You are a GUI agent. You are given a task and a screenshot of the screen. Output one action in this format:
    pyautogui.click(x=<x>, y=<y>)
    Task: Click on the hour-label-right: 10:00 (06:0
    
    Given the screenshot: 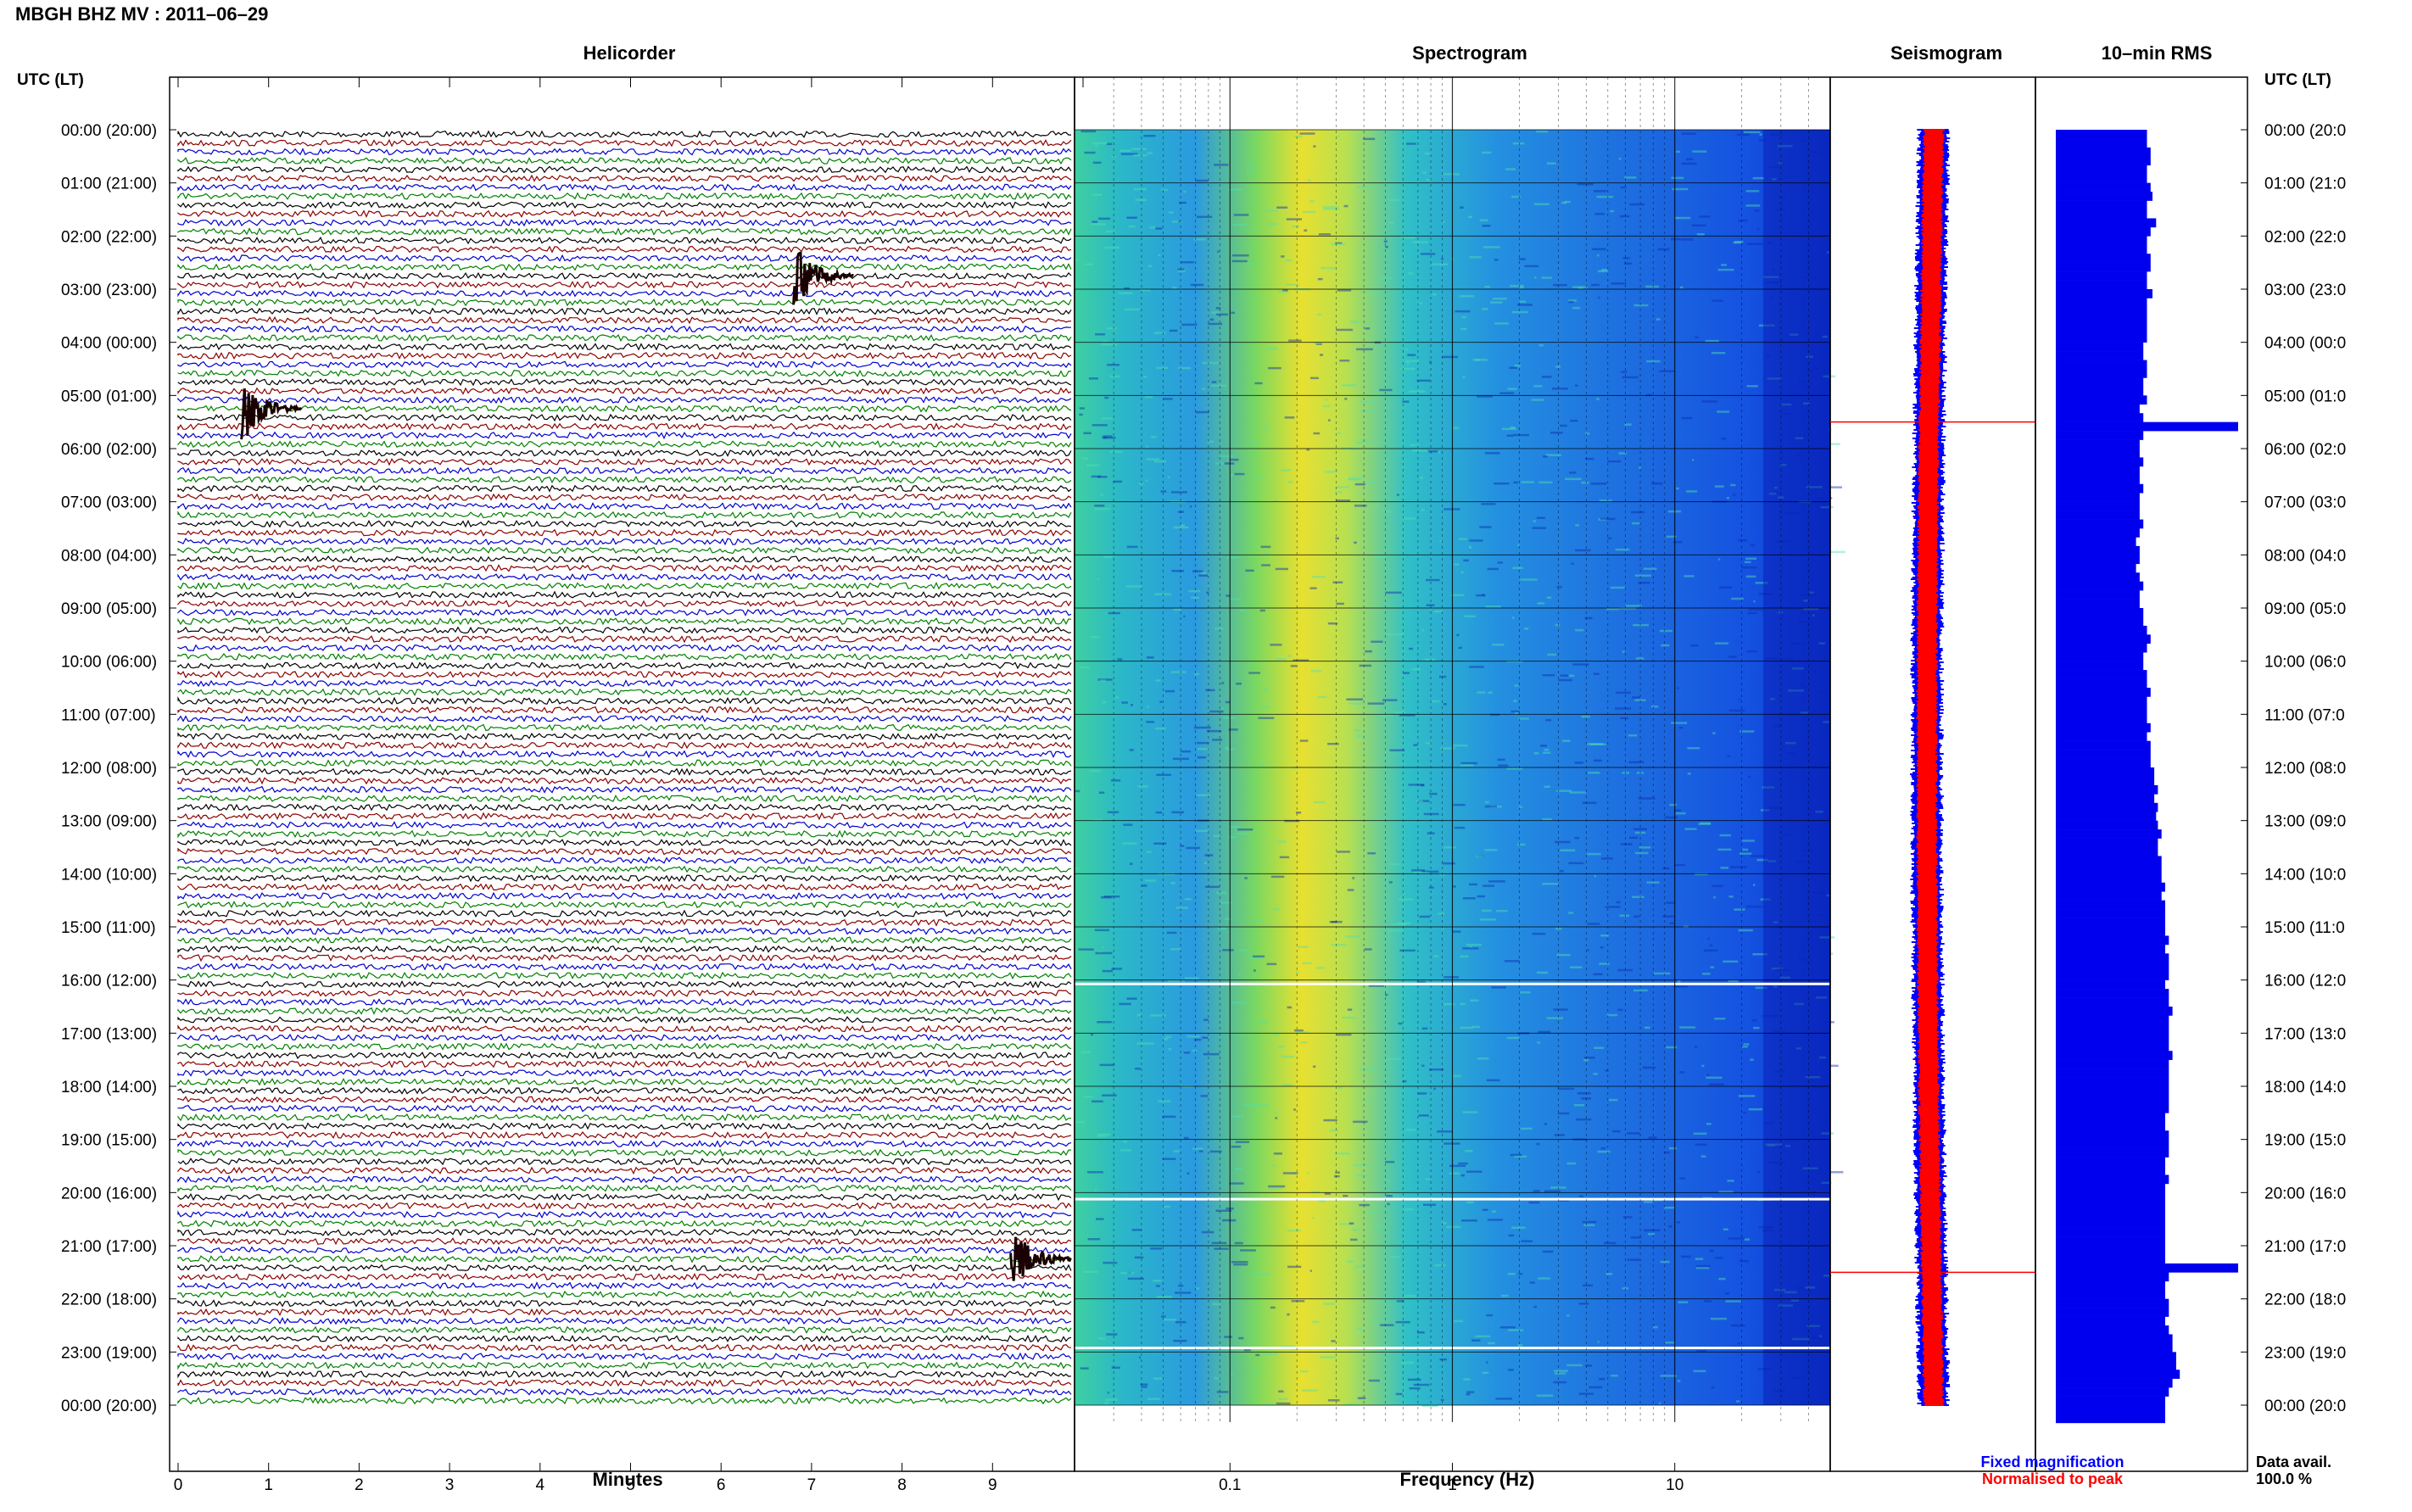 What is the action you would take?
    pyautogui.click(x=2305, y=663)
    